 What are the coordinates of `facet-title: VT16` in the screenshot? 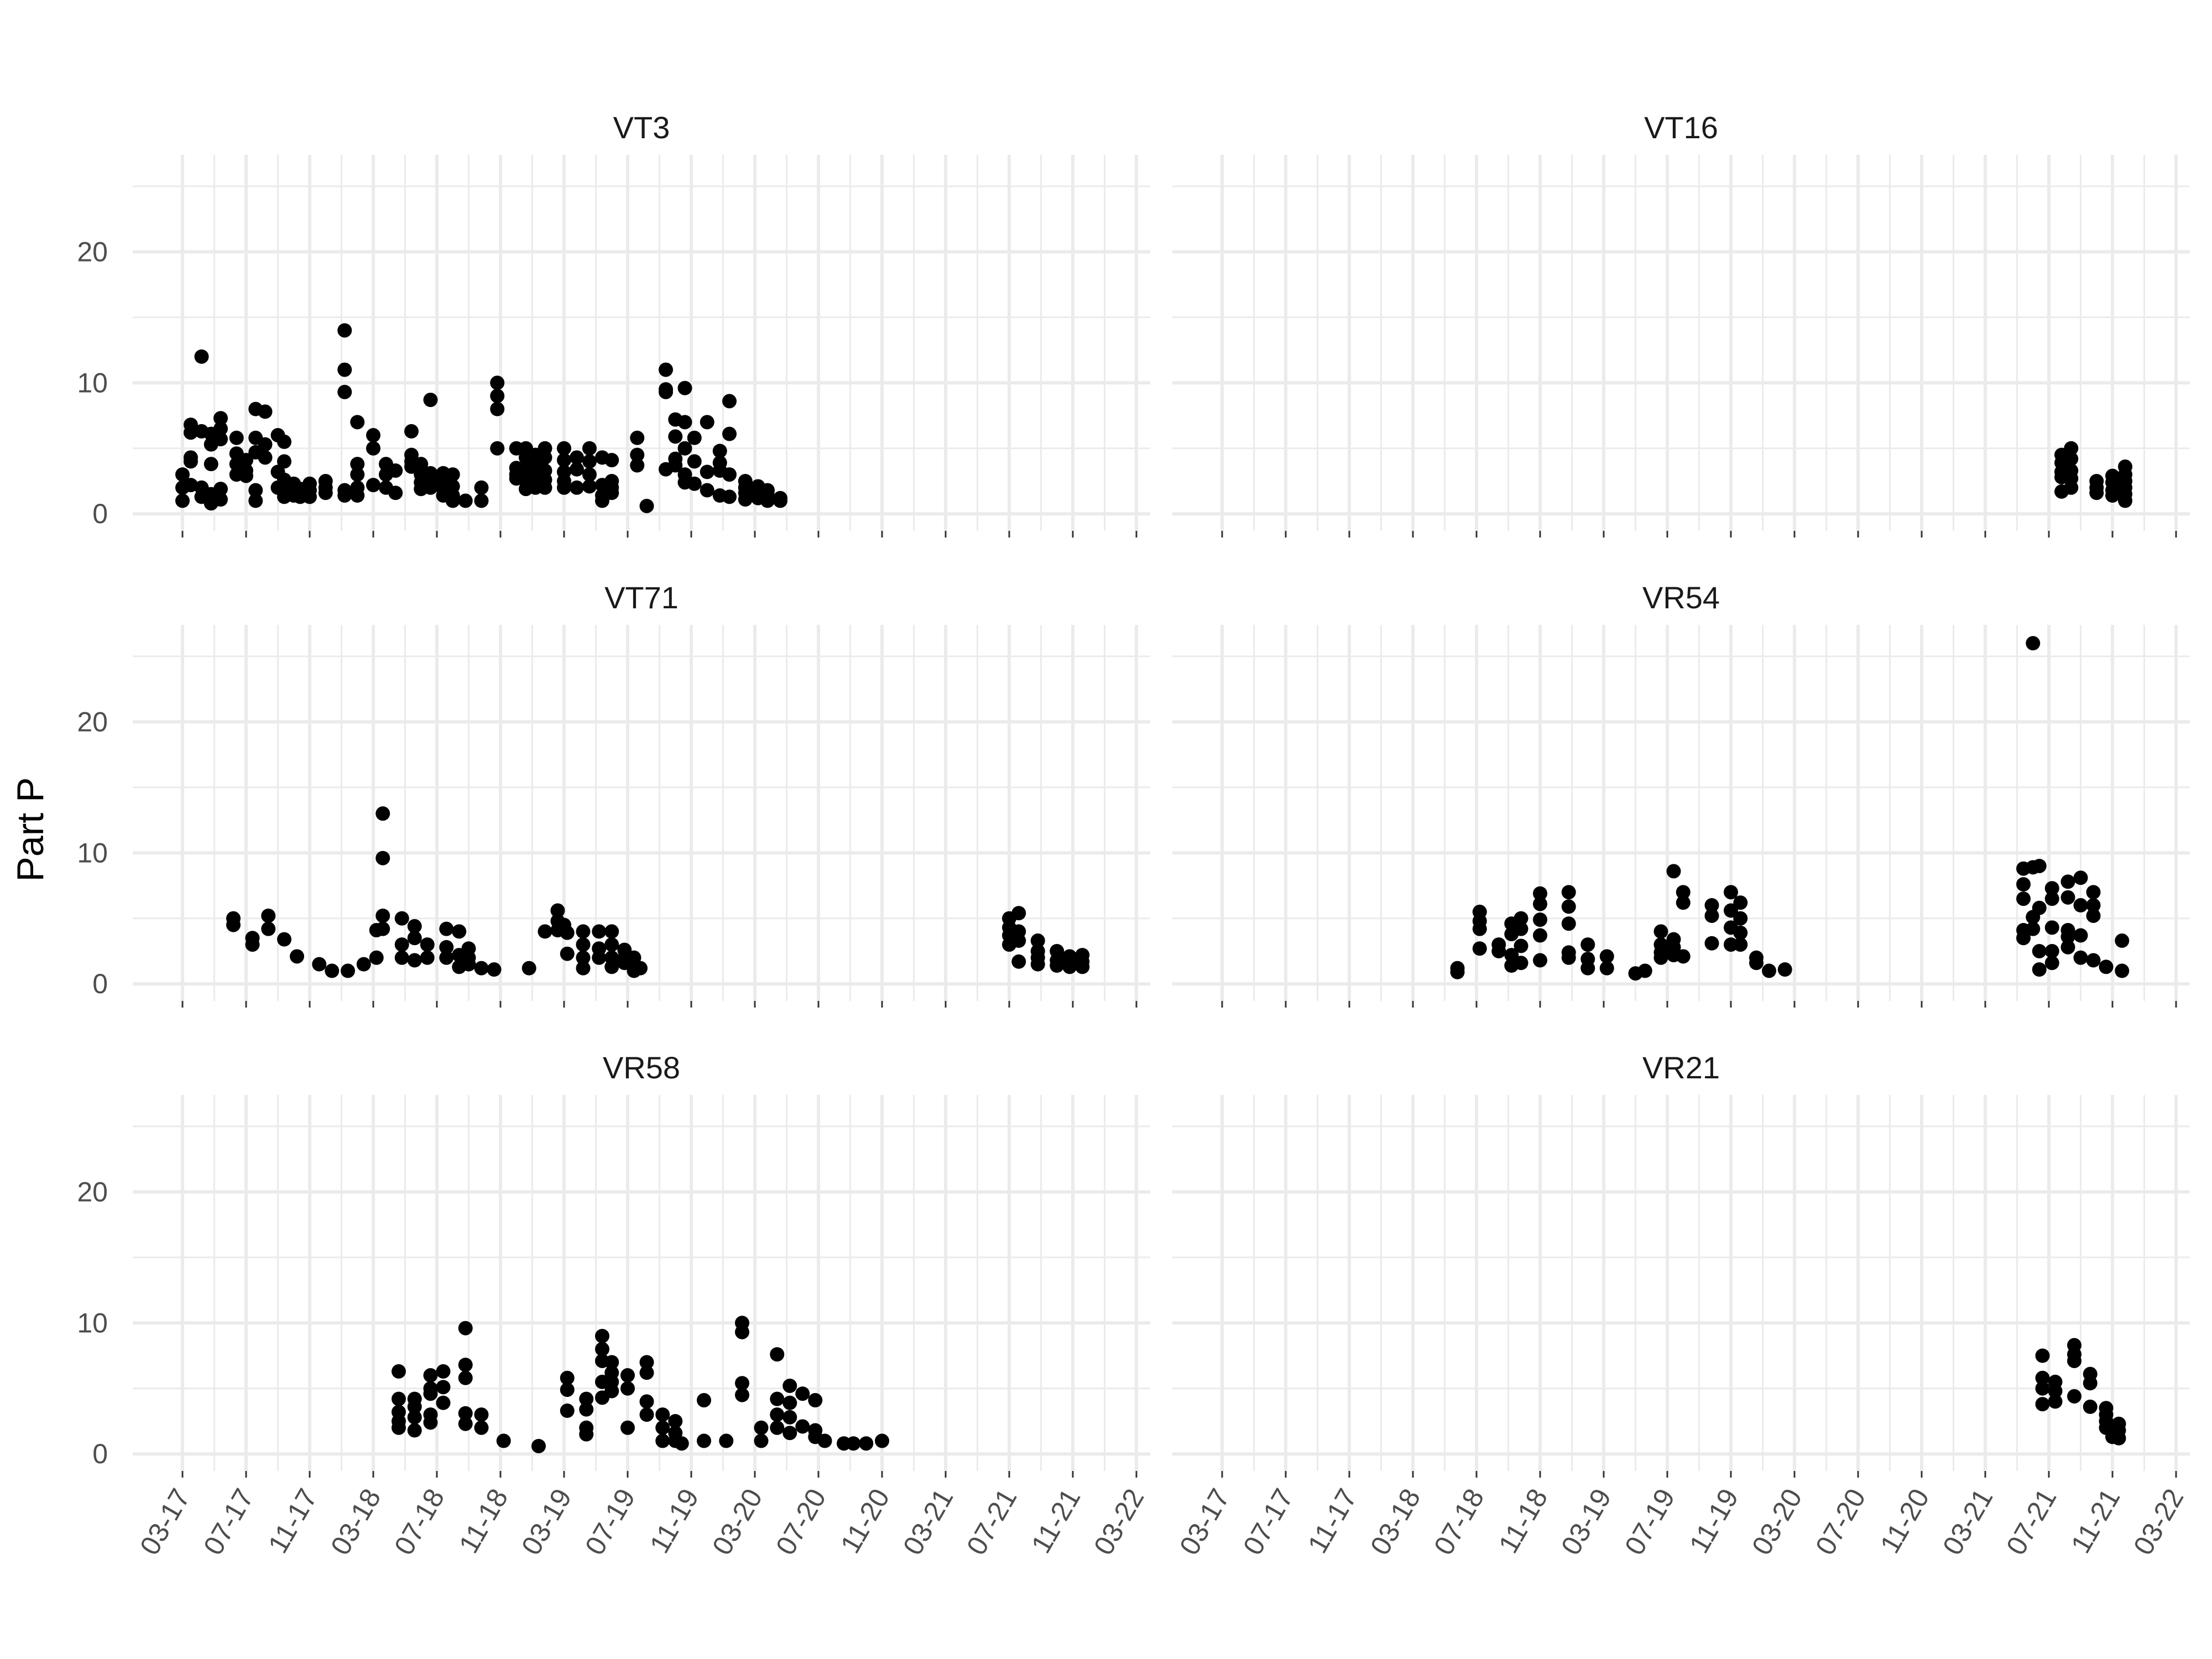 It's located at (1681, 128).